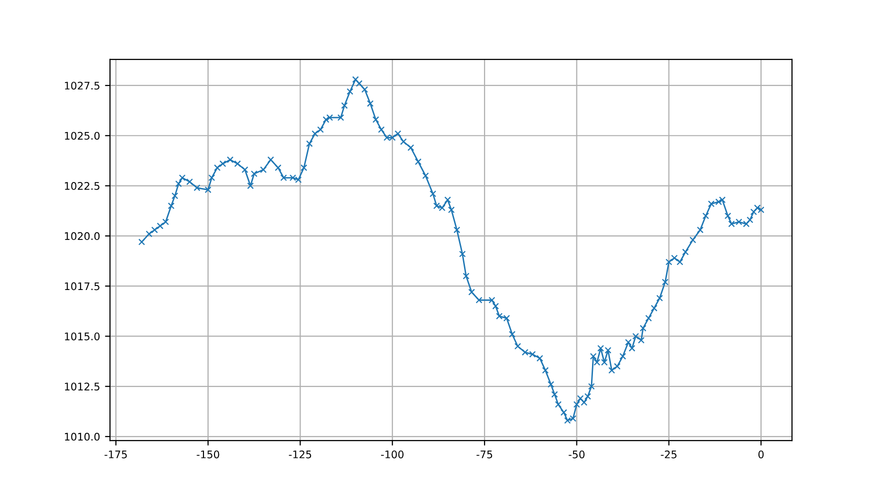 Image resolution: width=880 pixels, height=495 pixels. I want to click on y-tick-label: 1017.5, so click(82, 286).